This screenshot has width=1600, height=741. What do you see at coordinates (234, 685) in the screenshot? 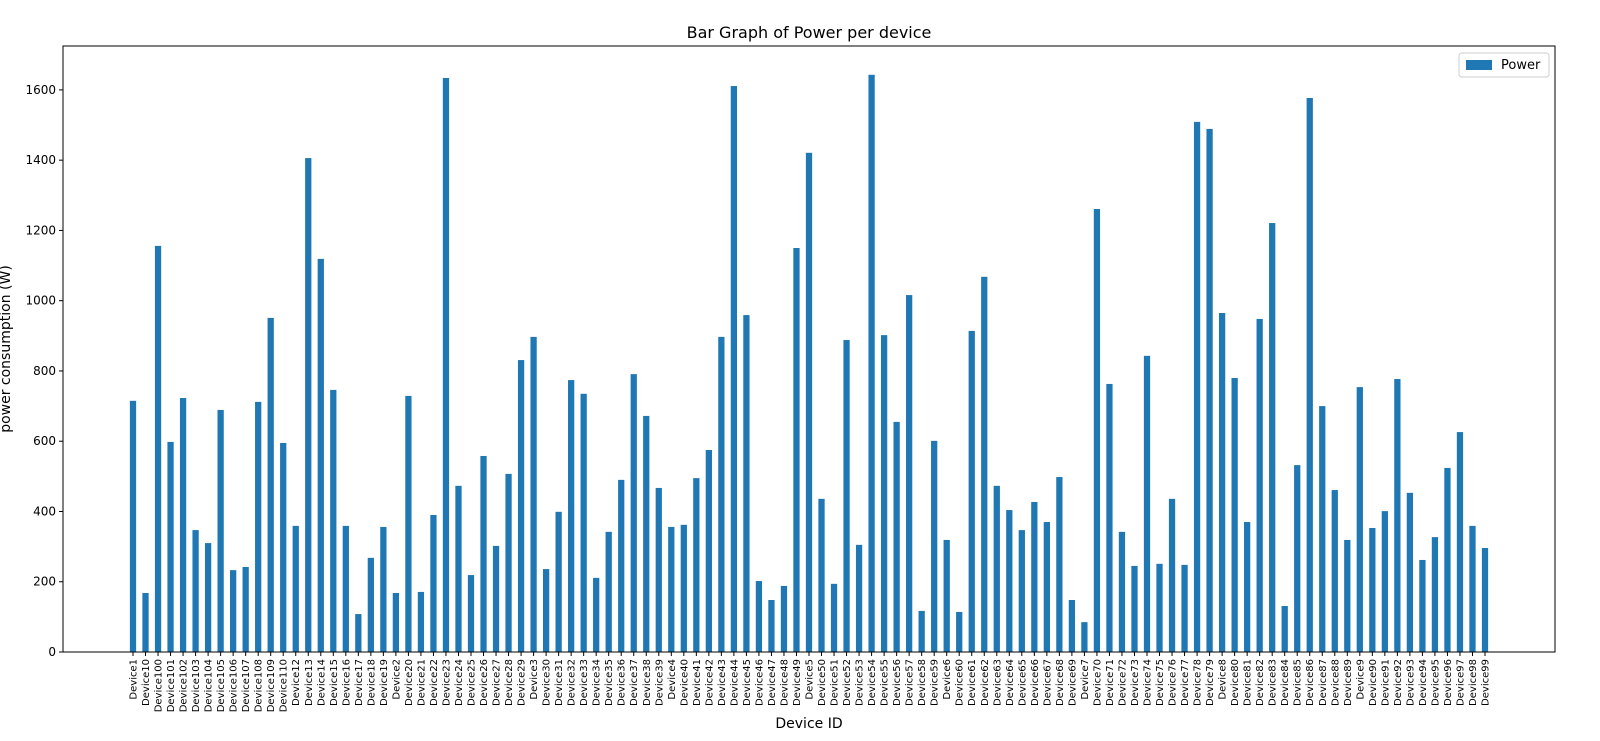
I see `x-tick-label: Device106` at bounding box center [234, 685].